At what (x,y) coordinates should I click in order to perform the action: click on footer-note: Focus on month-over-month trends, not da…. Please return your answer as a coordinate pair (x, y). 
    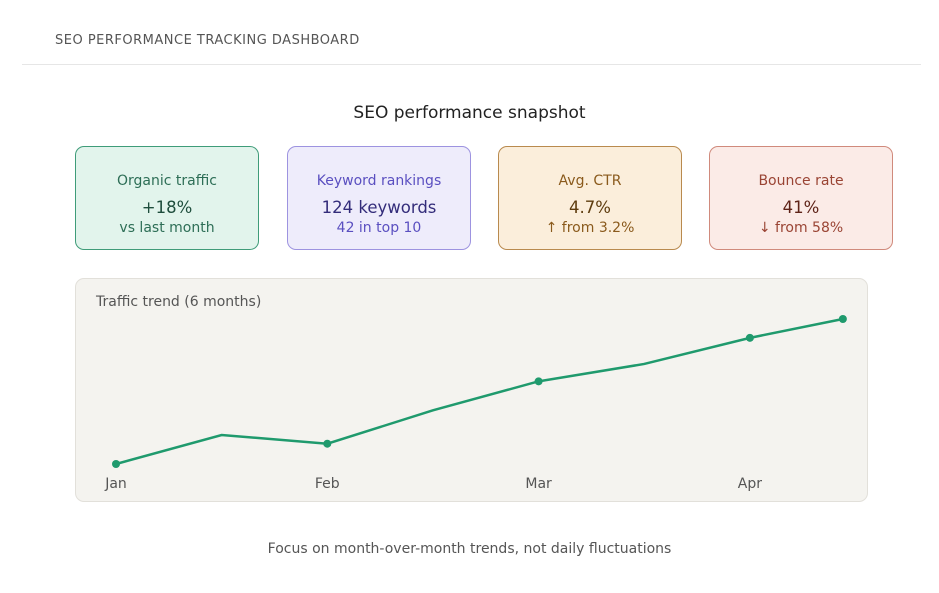
    Looking at the image, I should click on (469, 549).